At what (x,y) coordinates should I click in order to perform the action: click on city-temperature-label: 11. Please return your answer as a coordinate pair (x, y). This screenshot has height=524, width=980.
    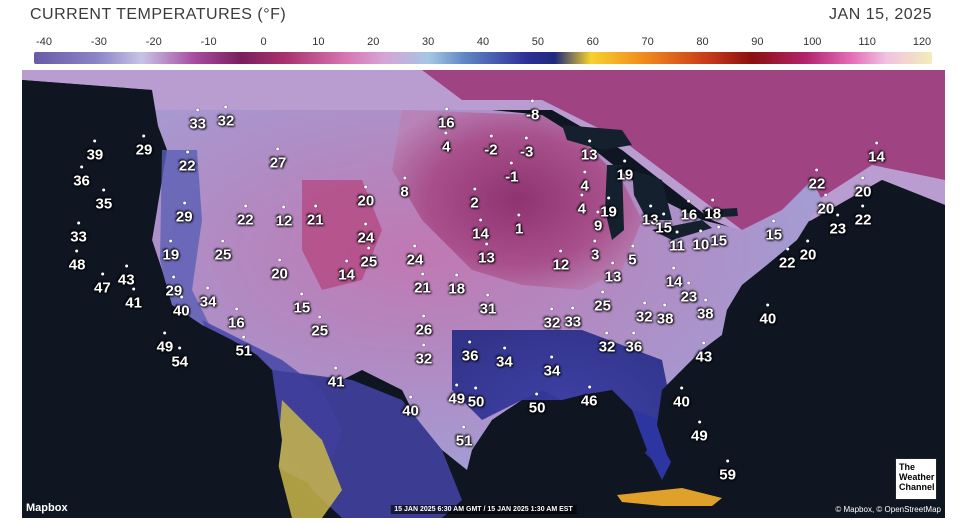
    Looking at the image, I should click on (677, 242).